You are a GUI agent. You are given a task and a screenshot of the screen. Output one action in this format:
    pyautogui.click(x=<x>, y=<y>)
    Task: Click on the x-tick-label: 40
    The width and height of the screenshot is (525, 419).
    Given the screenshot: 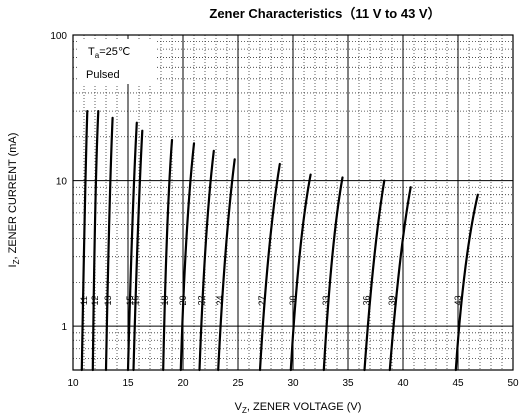 What is the action you would take?
    pyautogui.click(x=403, y=383)
    